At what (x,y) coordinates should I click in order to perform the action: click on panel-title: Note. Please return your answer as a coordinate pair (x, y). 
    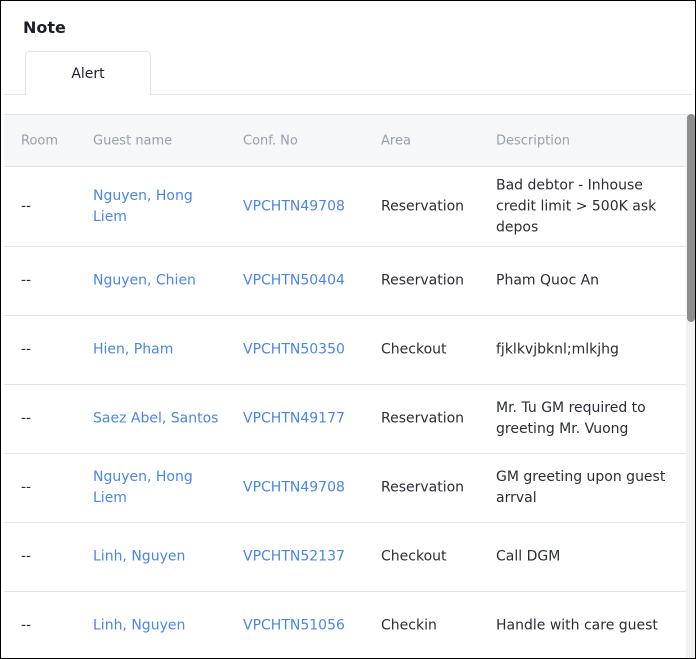
    Looking at the image, I should click on (44, 27).